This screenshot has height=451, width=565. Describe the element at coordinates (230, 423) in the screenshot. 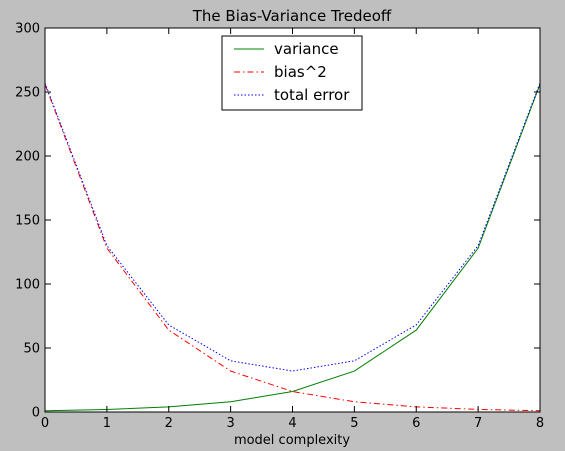

I see `x-tick-label: 3` at that location.